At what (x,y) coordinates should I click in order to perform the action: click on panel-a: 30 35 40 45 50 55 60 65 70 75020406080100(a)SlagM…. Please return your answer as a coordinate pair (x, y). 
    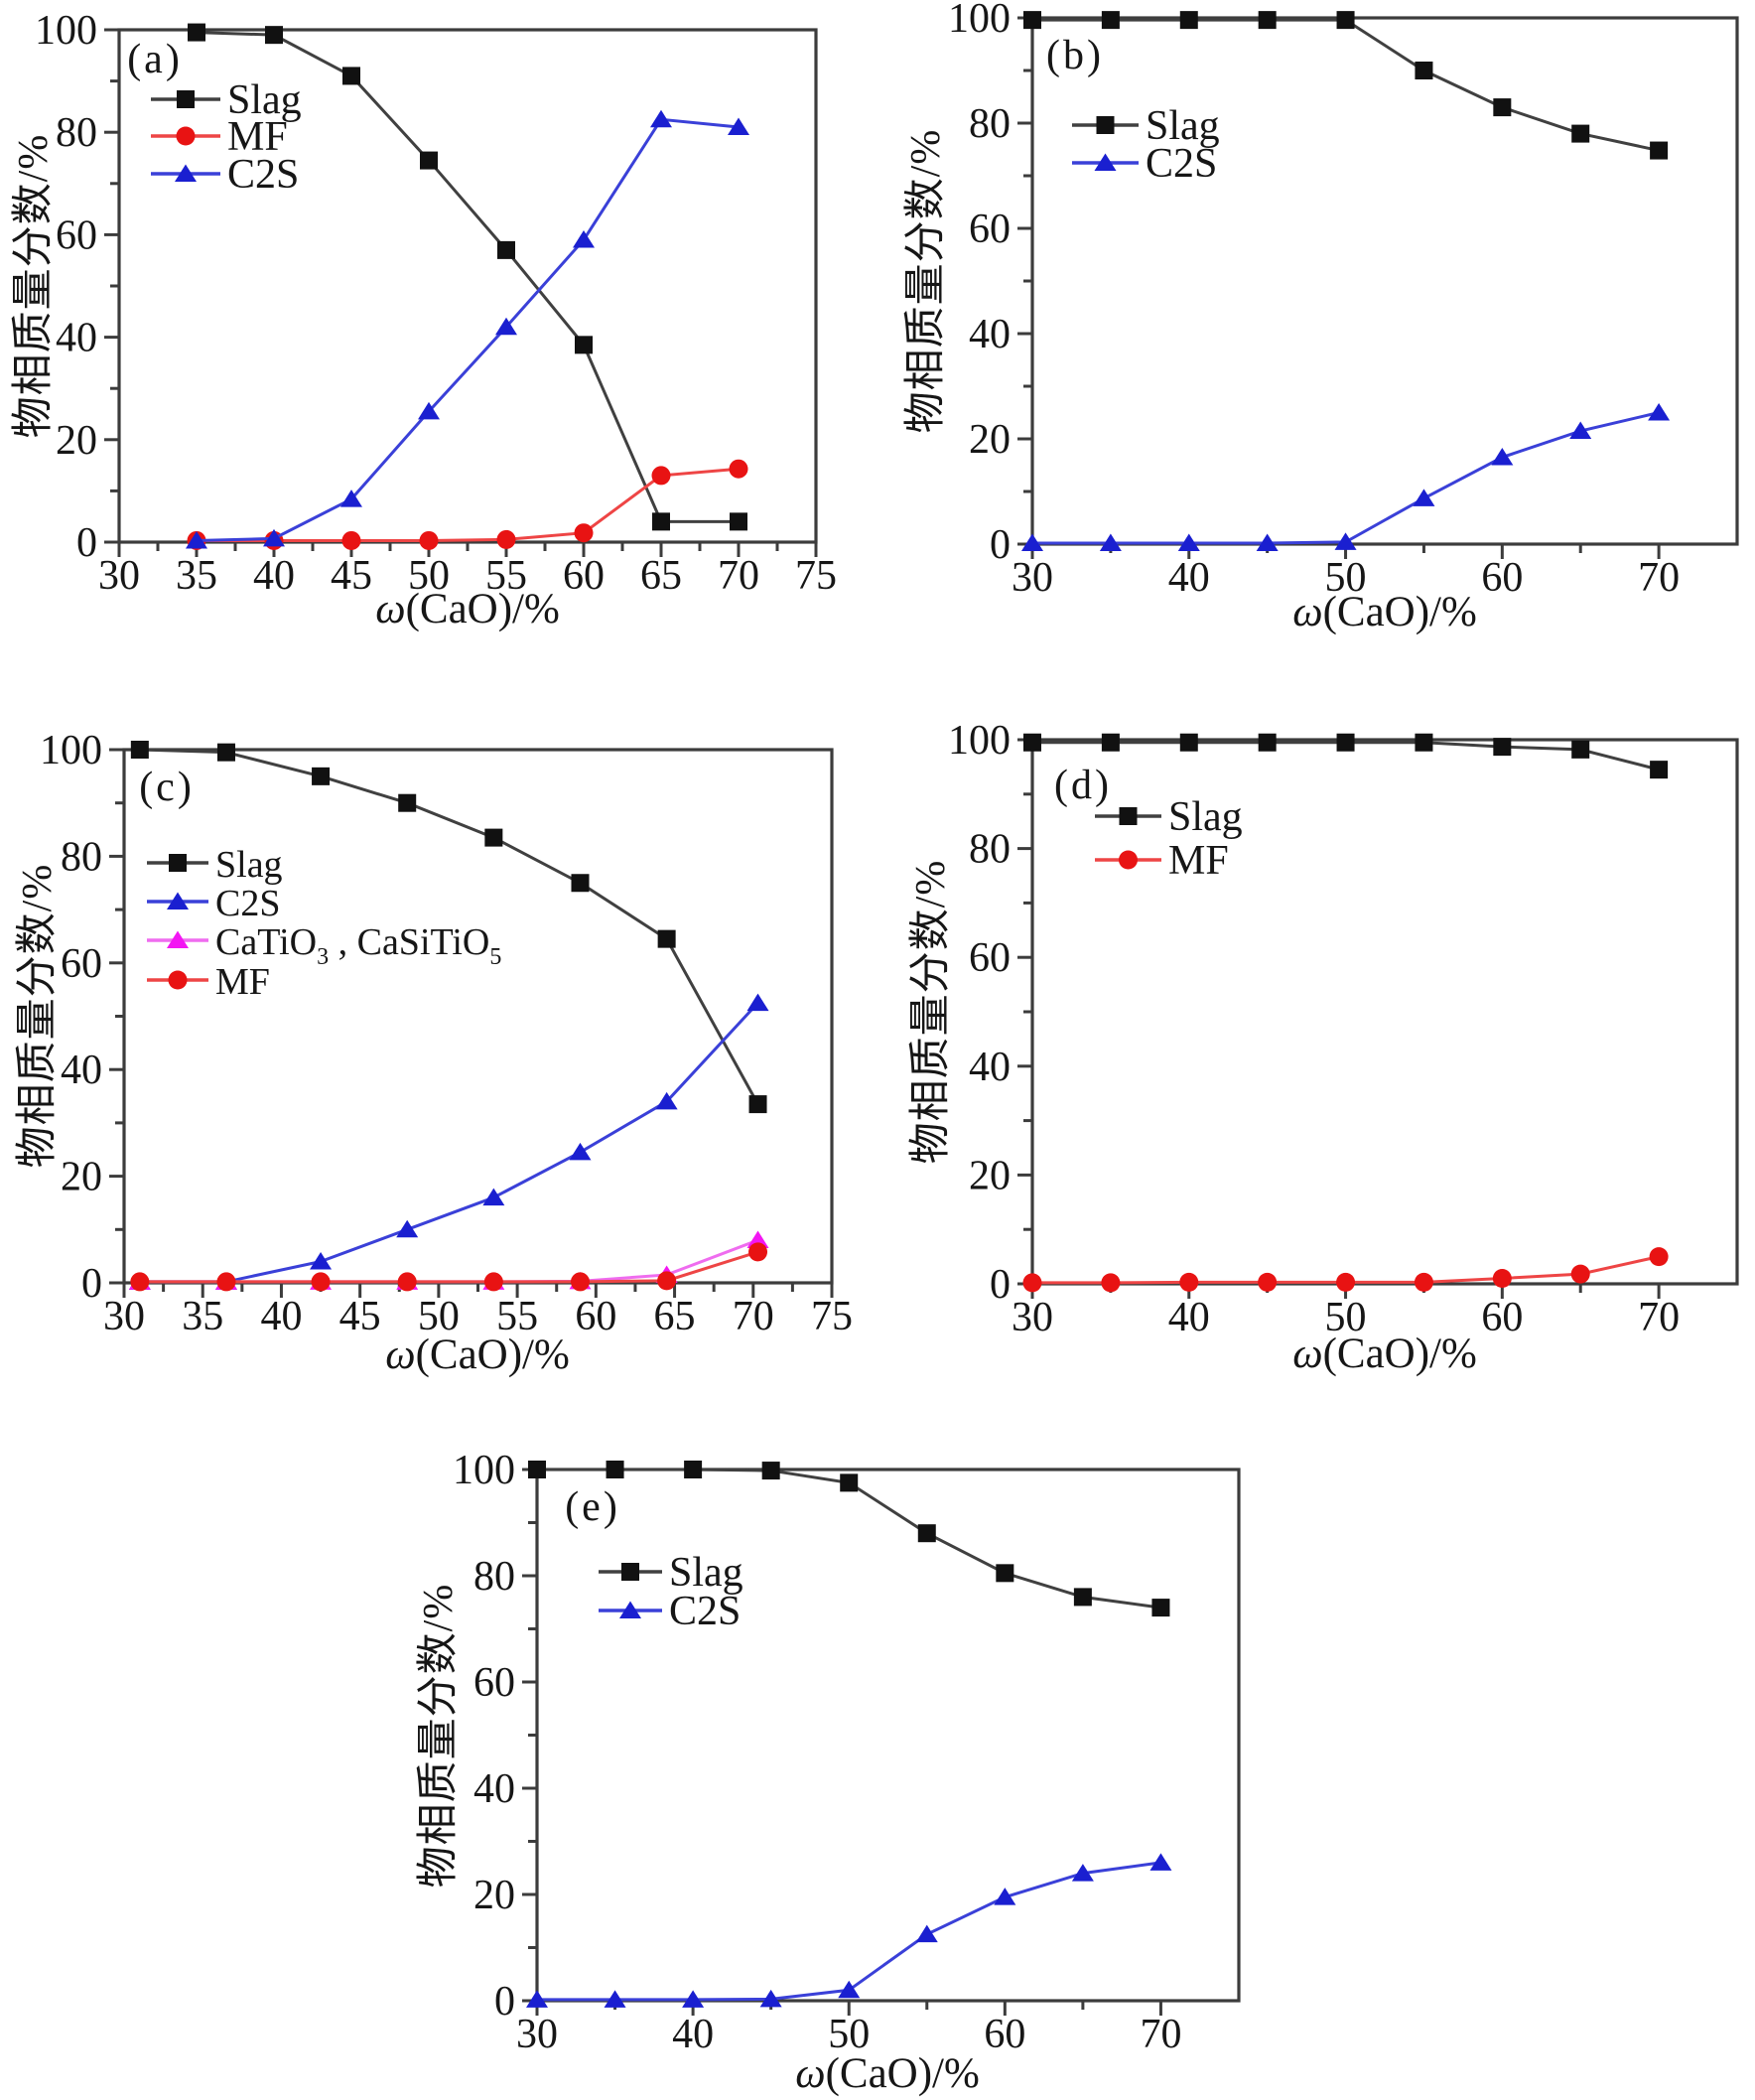
    Looking at the image, I should click on (424, 320).